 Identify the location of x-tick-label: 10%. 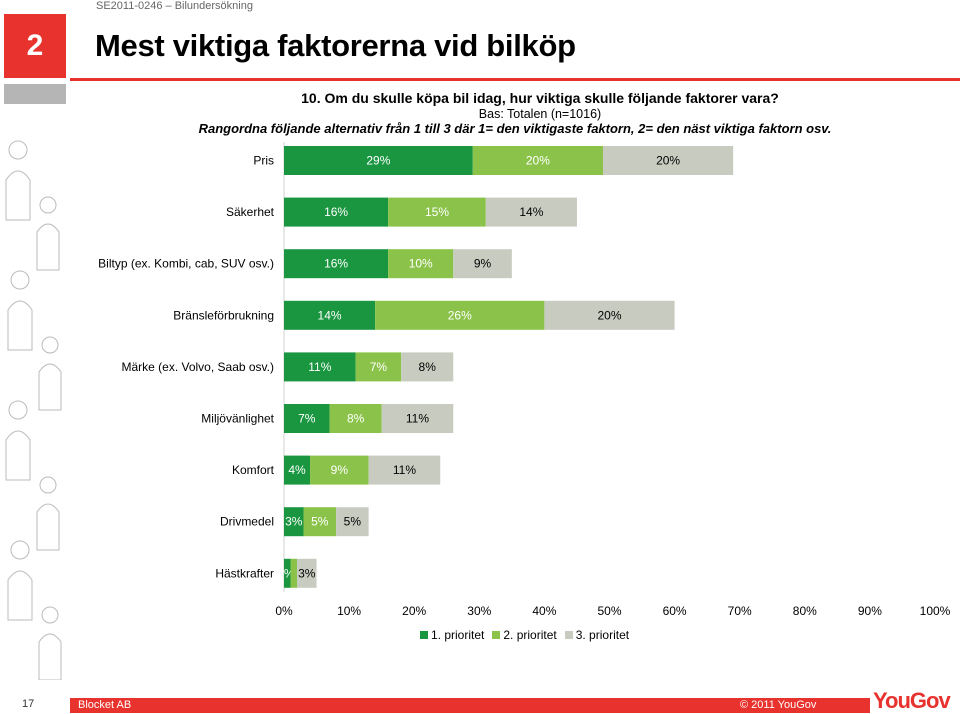
(349, 611).